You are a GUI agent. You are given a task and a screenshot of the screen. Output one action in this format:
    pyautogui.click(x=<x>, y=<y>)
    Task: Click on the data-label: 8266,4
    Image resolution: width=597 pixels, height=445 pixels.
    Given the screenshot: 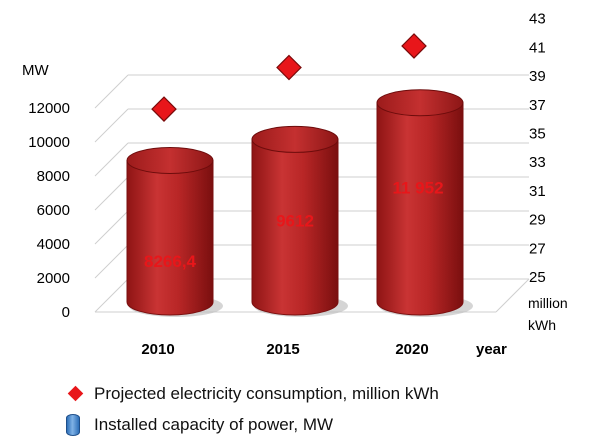 What is the action you would take?
    pyautogui.click(x=170, y=261)
    